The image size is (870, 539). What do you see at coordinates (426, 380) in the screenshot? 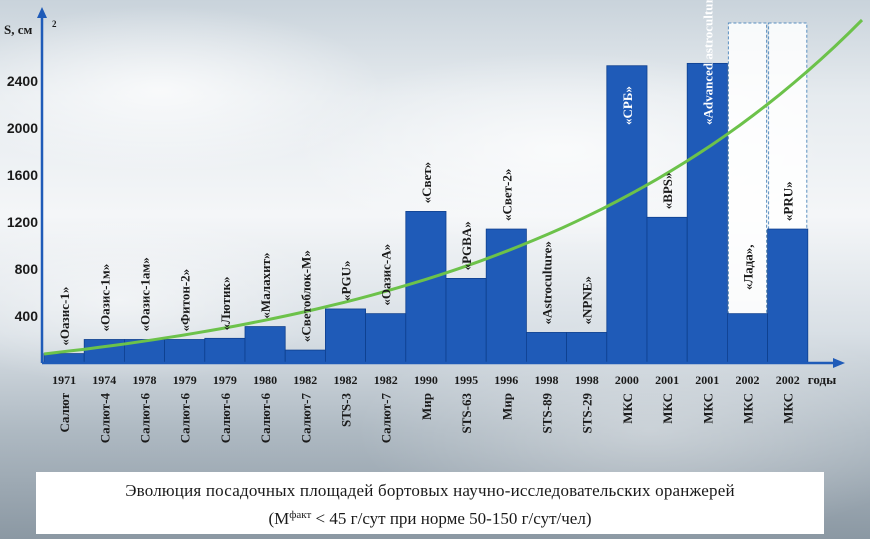
I see `x-tick-label: 1990` at bounding box center [426, 380].